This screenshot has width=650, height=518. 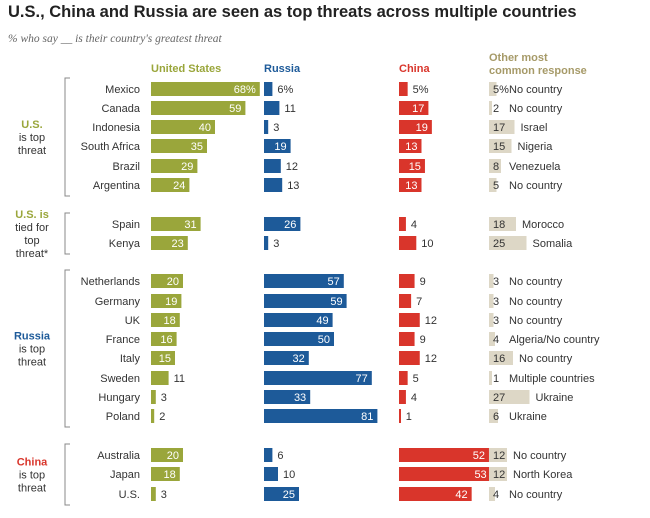 What do you see at coordinates (133, 321) in the screenshot?
I see `country-label: UK` at bounding box center [133, 321].